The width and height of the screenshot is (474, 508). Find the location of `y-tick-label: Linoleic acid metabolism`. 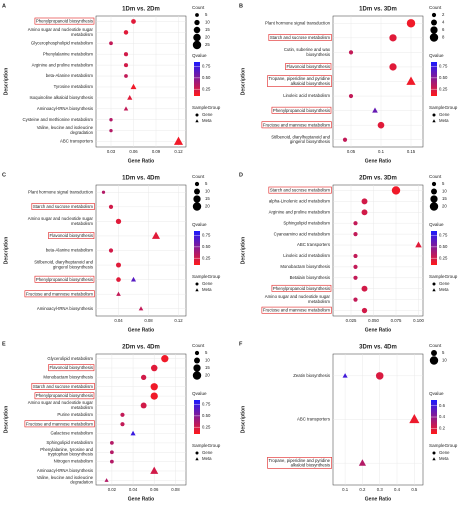

y-tick-label: Linoleic acid metabolism is located at coordinates (306, 255).